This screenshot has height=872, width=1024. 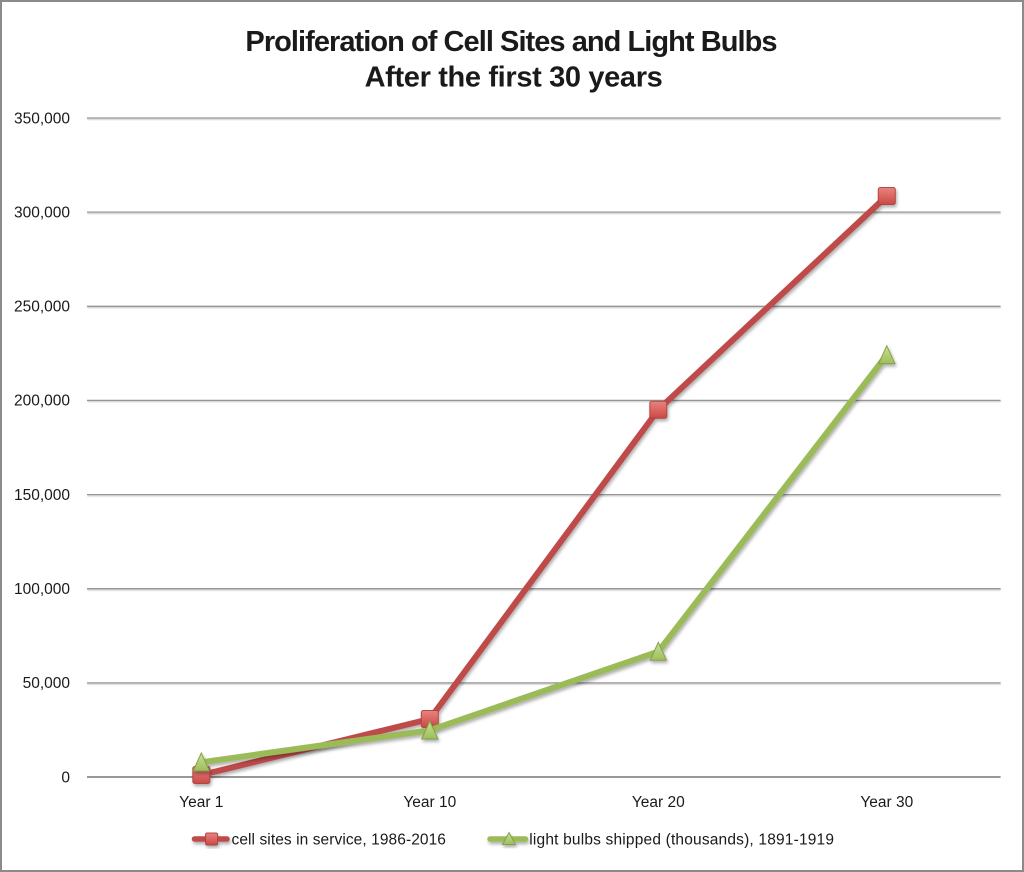 I want to click on svg-text: 50,000, so click(x=47, y=683).